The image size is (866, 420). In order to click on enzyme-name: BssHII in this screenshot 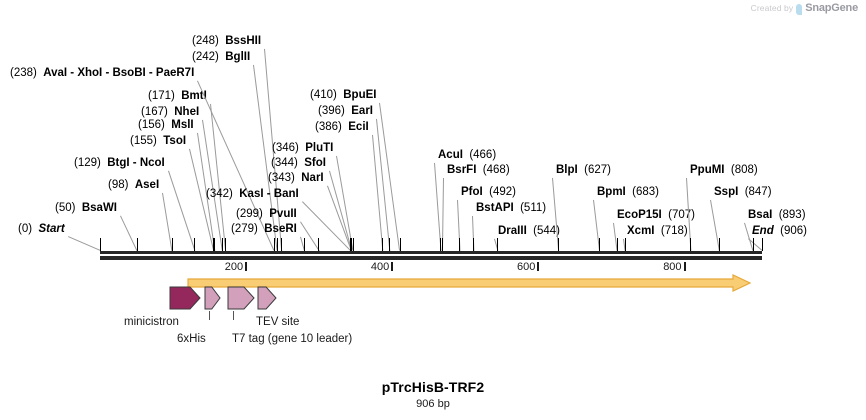, I will do `click(243, 41)`.